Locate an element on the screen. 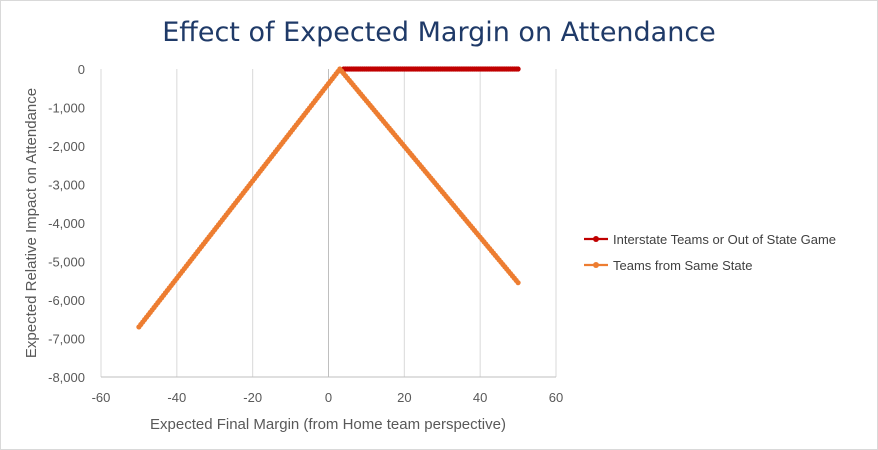  y-tick-label: -4,000 is located at coordinates (66, 223).